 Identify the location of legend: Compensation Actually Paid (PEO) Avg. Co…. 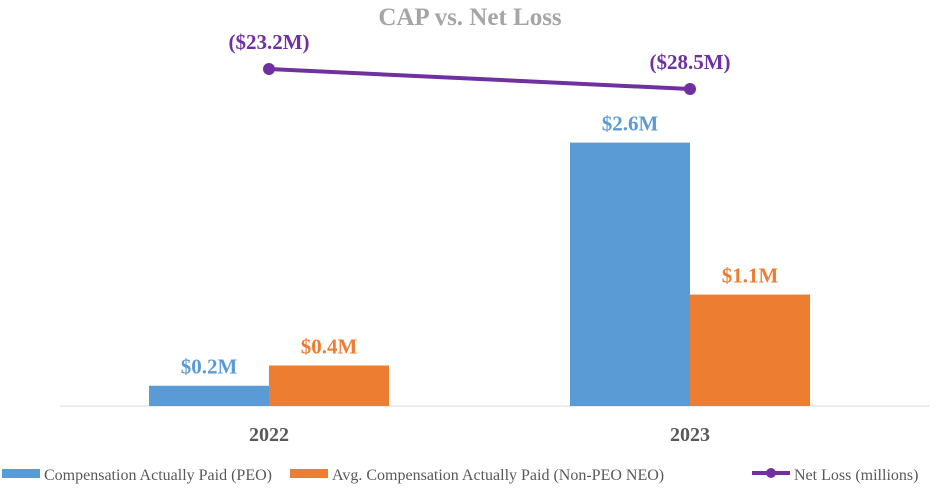
(460, 475).